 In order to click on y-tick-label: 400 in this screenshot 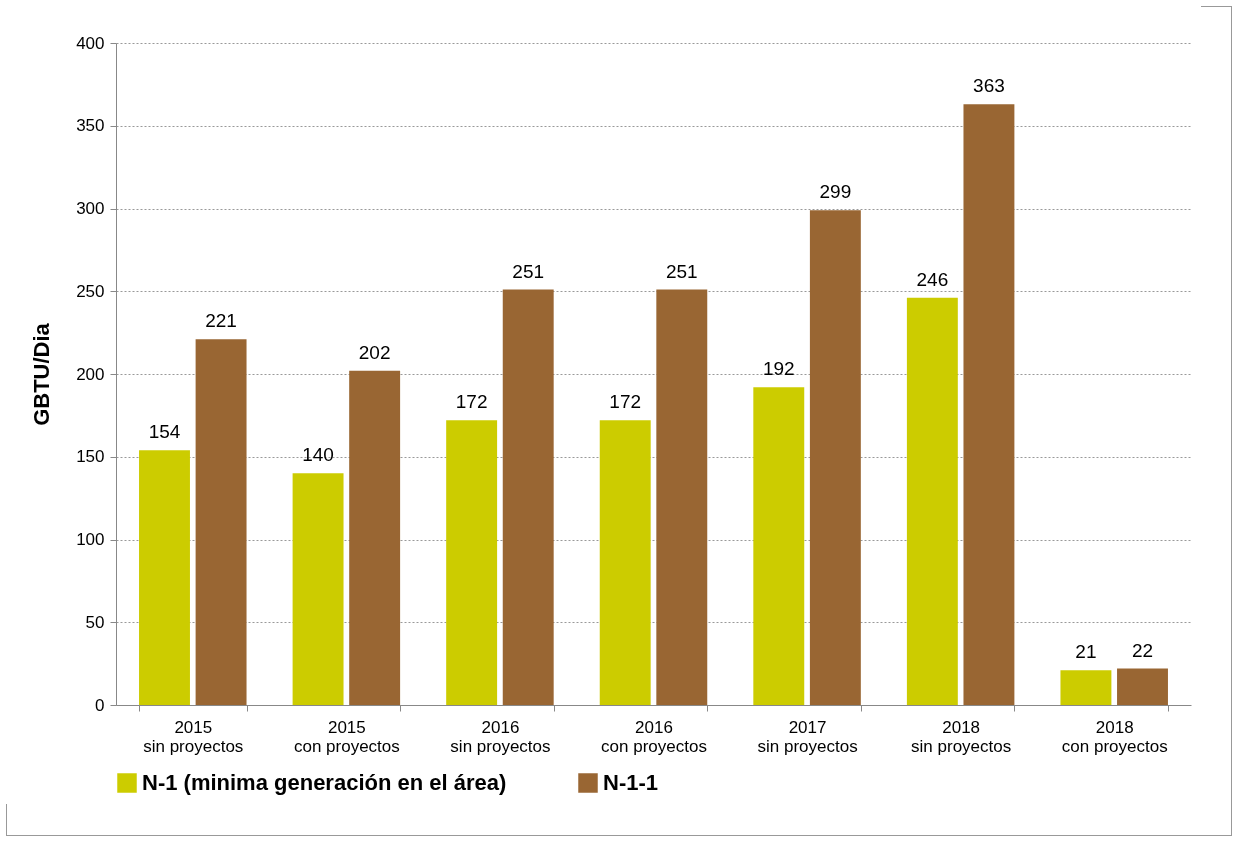, I will do `click(90, 43)`.